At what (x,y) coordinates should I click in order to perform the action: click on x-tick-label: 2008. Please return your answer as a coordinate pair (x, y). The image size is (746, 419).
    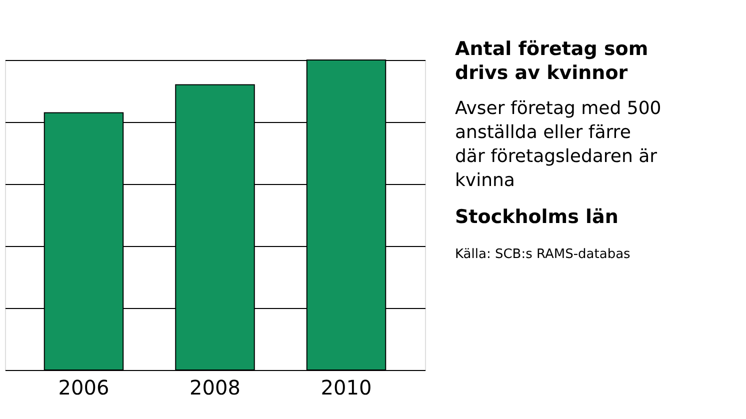
    Looking at the image, I should click on (215, 388).